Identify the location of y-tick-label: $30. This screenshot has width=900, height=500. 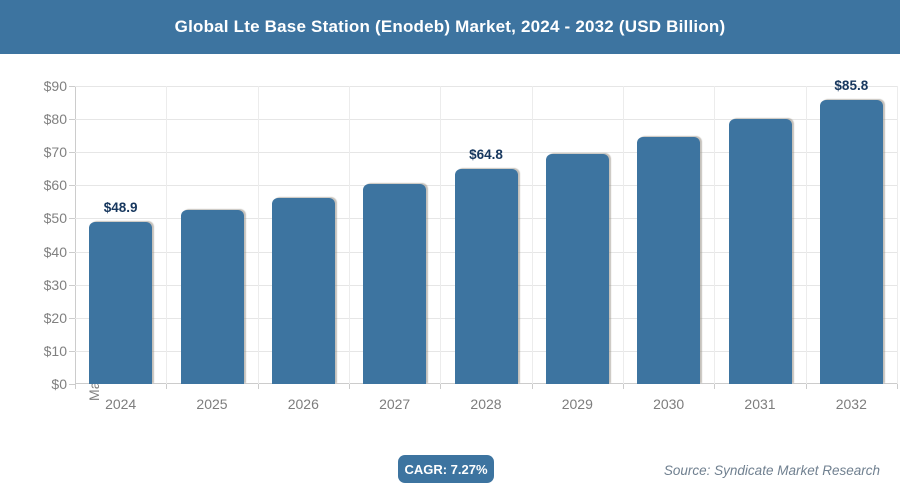
(55, 284).